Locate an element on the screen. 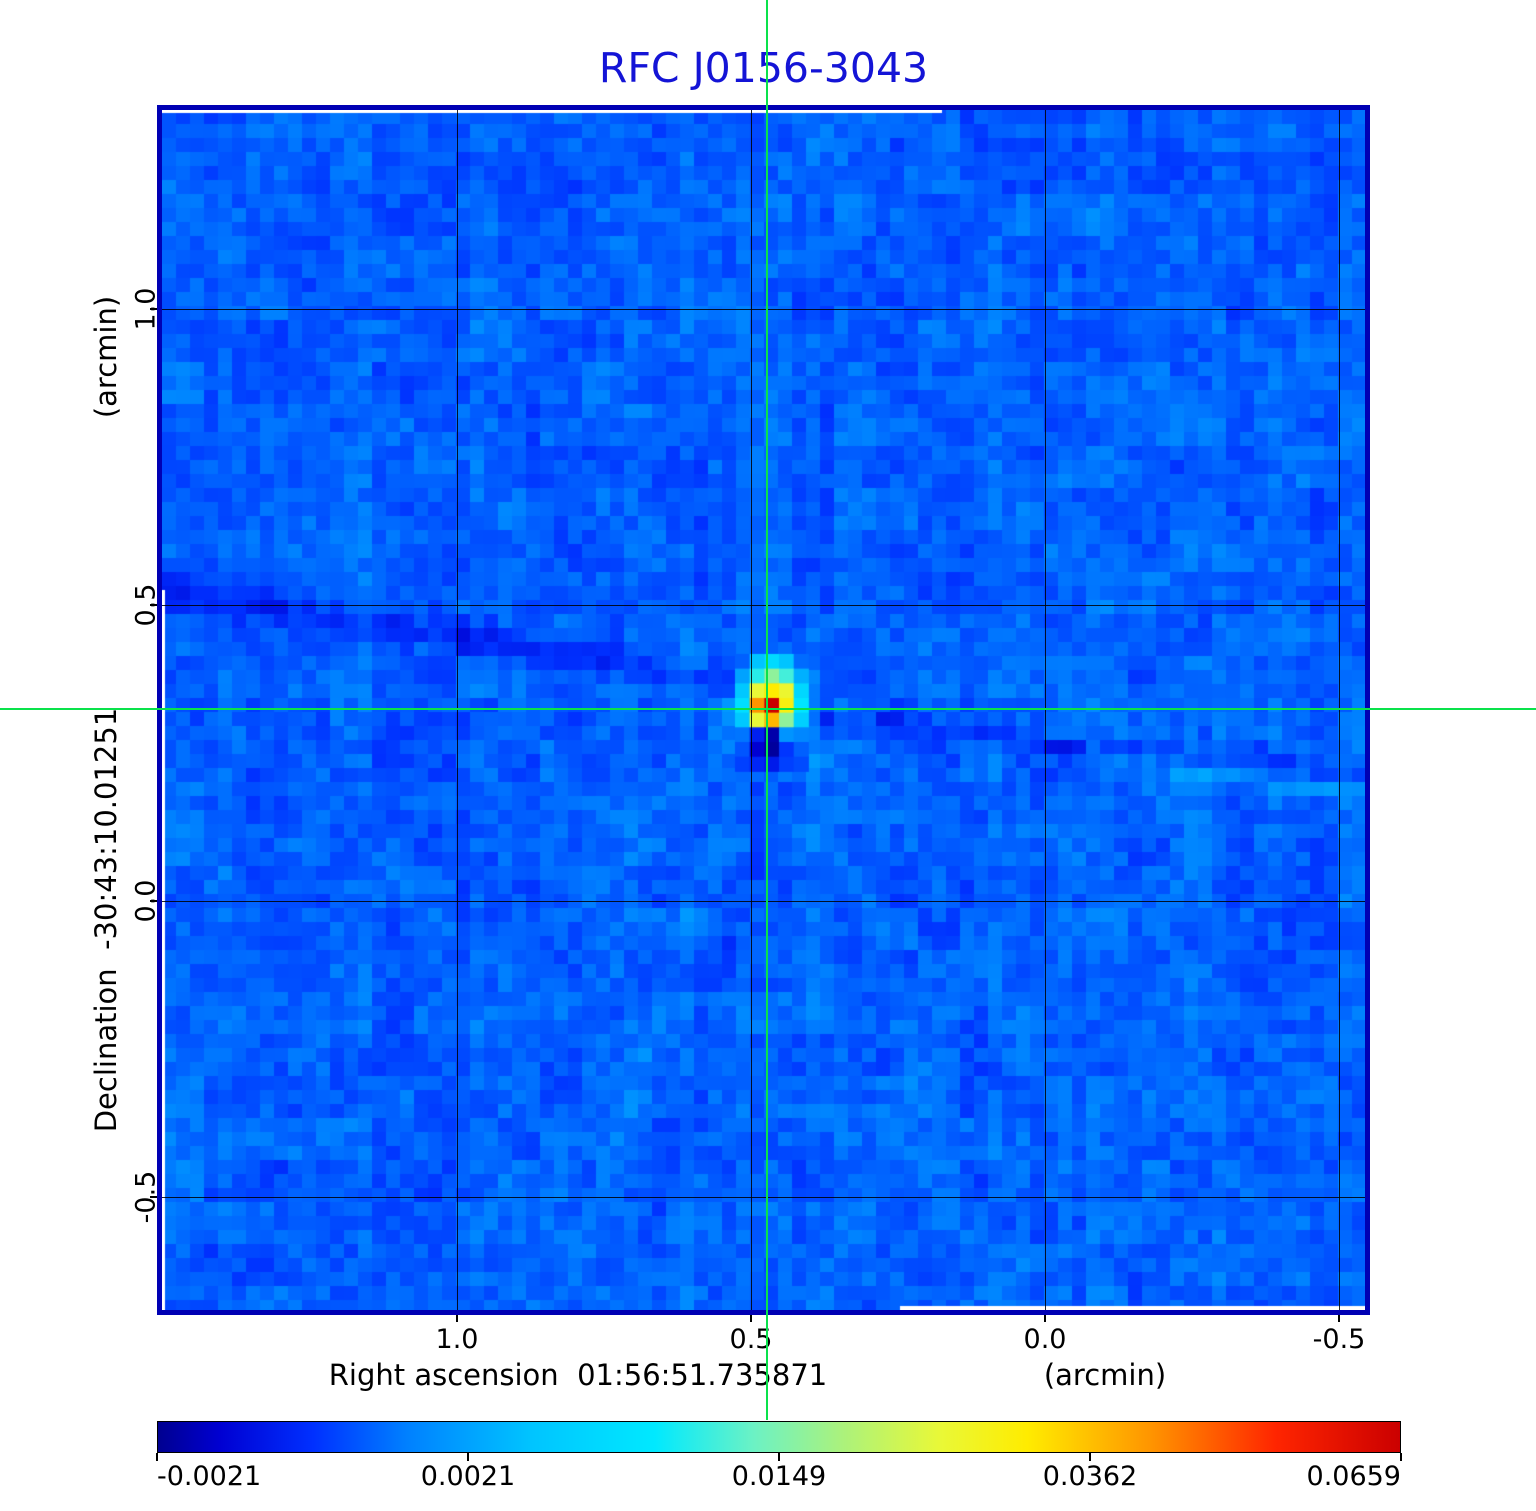 Image resolution: width=1536 pixels, height=1511 pixels. x-tick-label: -0.5 is located at coordinates (1339, 1339).